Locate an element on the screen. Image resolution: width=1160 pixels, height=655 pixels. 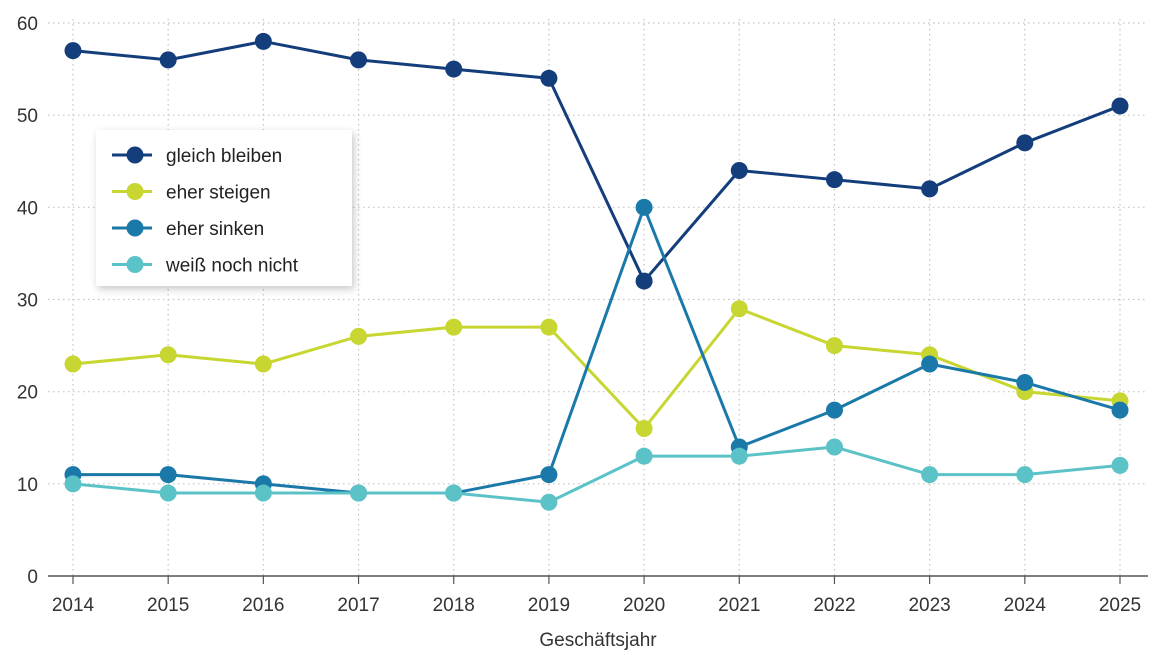
x-tick-label: 2023 is located at coordinates (929, 605).